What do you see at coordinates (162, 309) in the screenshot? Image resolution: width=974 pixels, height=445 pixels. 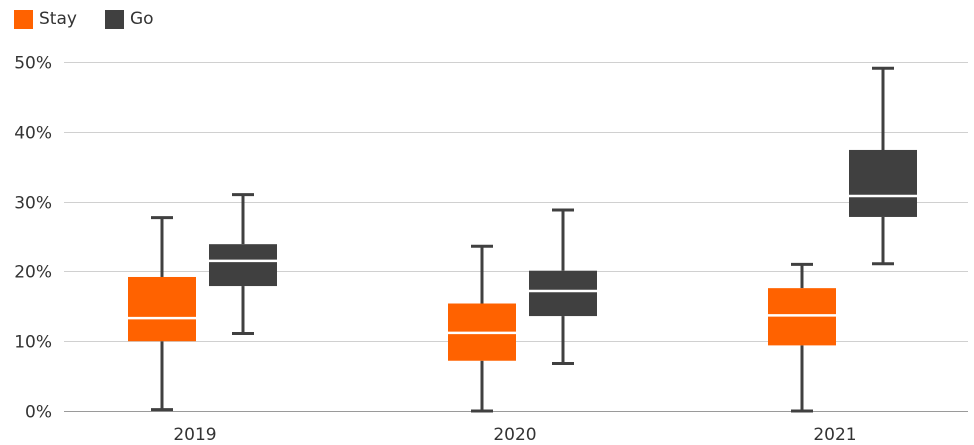 I see `box-stay-2019` at bounding box center [162, 309].